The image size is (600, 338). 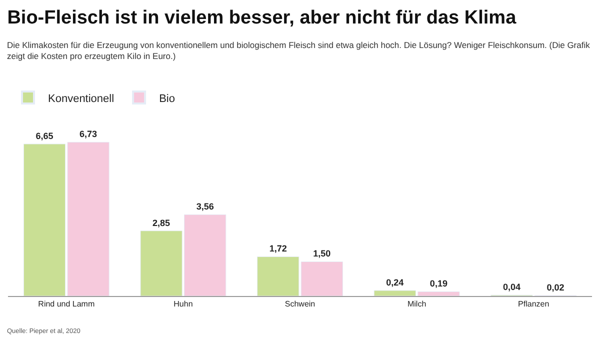 What do you see at coordinates (205, 207) in the screenshot?
I see `data-label: 3,56` at bounding box center [205, 207].